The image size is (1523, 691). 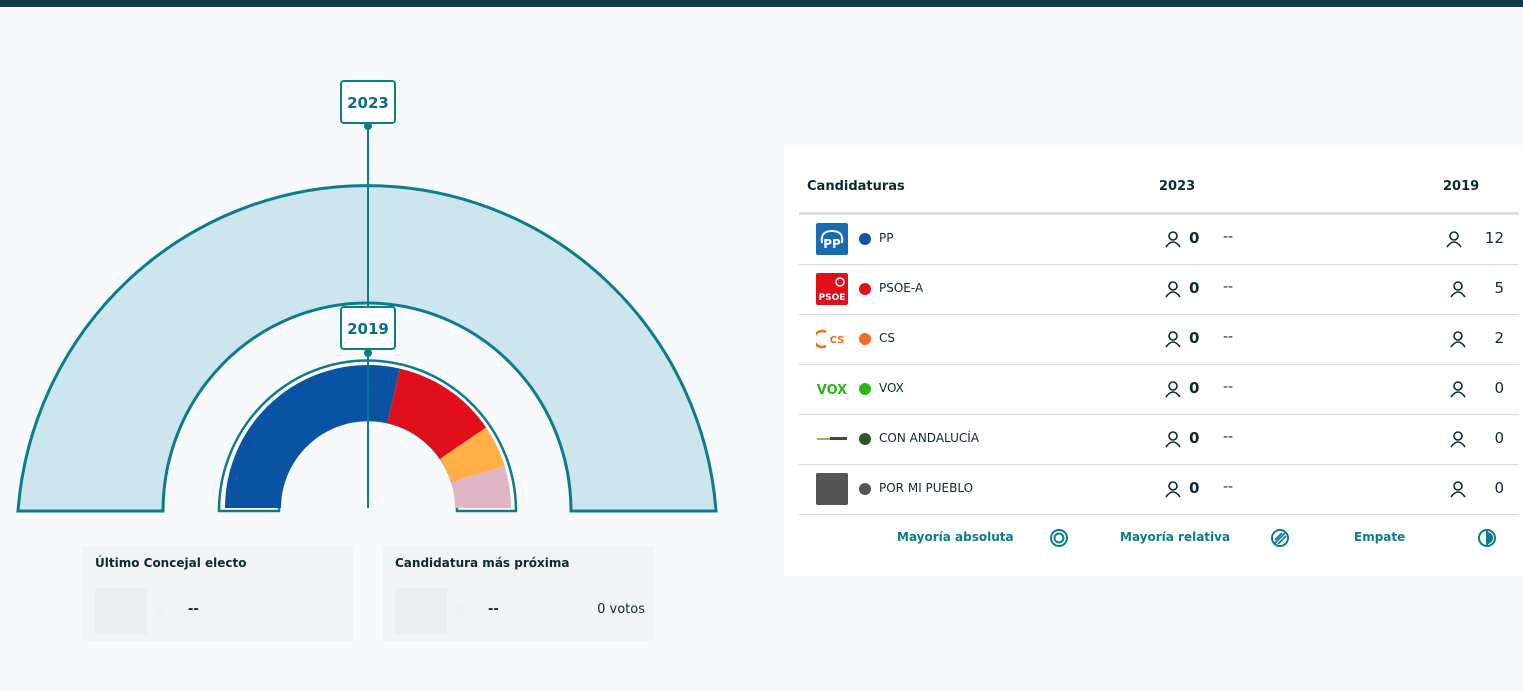 I want to click on nearest-candidacy-title: Candidatura más próxima, so click(x=482, y=563).